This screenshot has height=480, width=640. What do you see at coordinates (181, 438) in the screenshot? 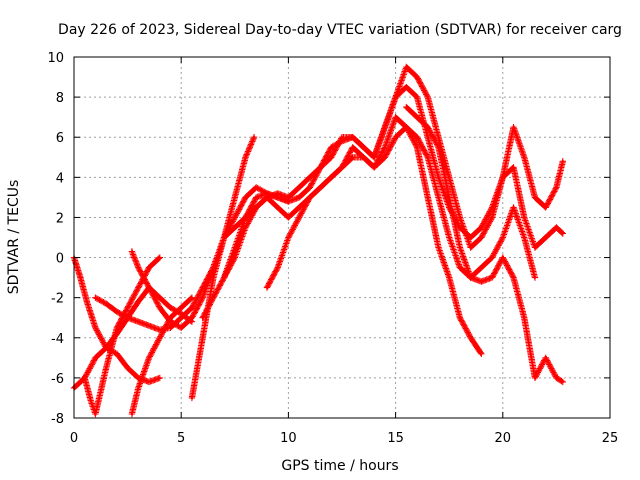
I see `x-tick-label: 5` at bounding box center [181, 438].